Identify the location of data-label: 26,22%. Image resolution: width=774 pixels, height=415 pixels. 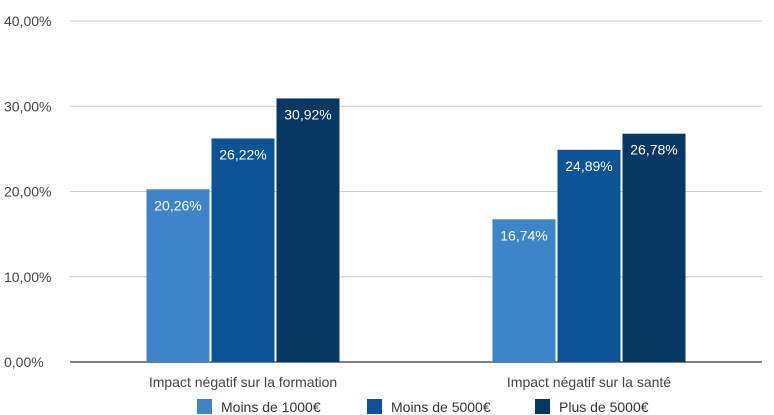
(242, 154).